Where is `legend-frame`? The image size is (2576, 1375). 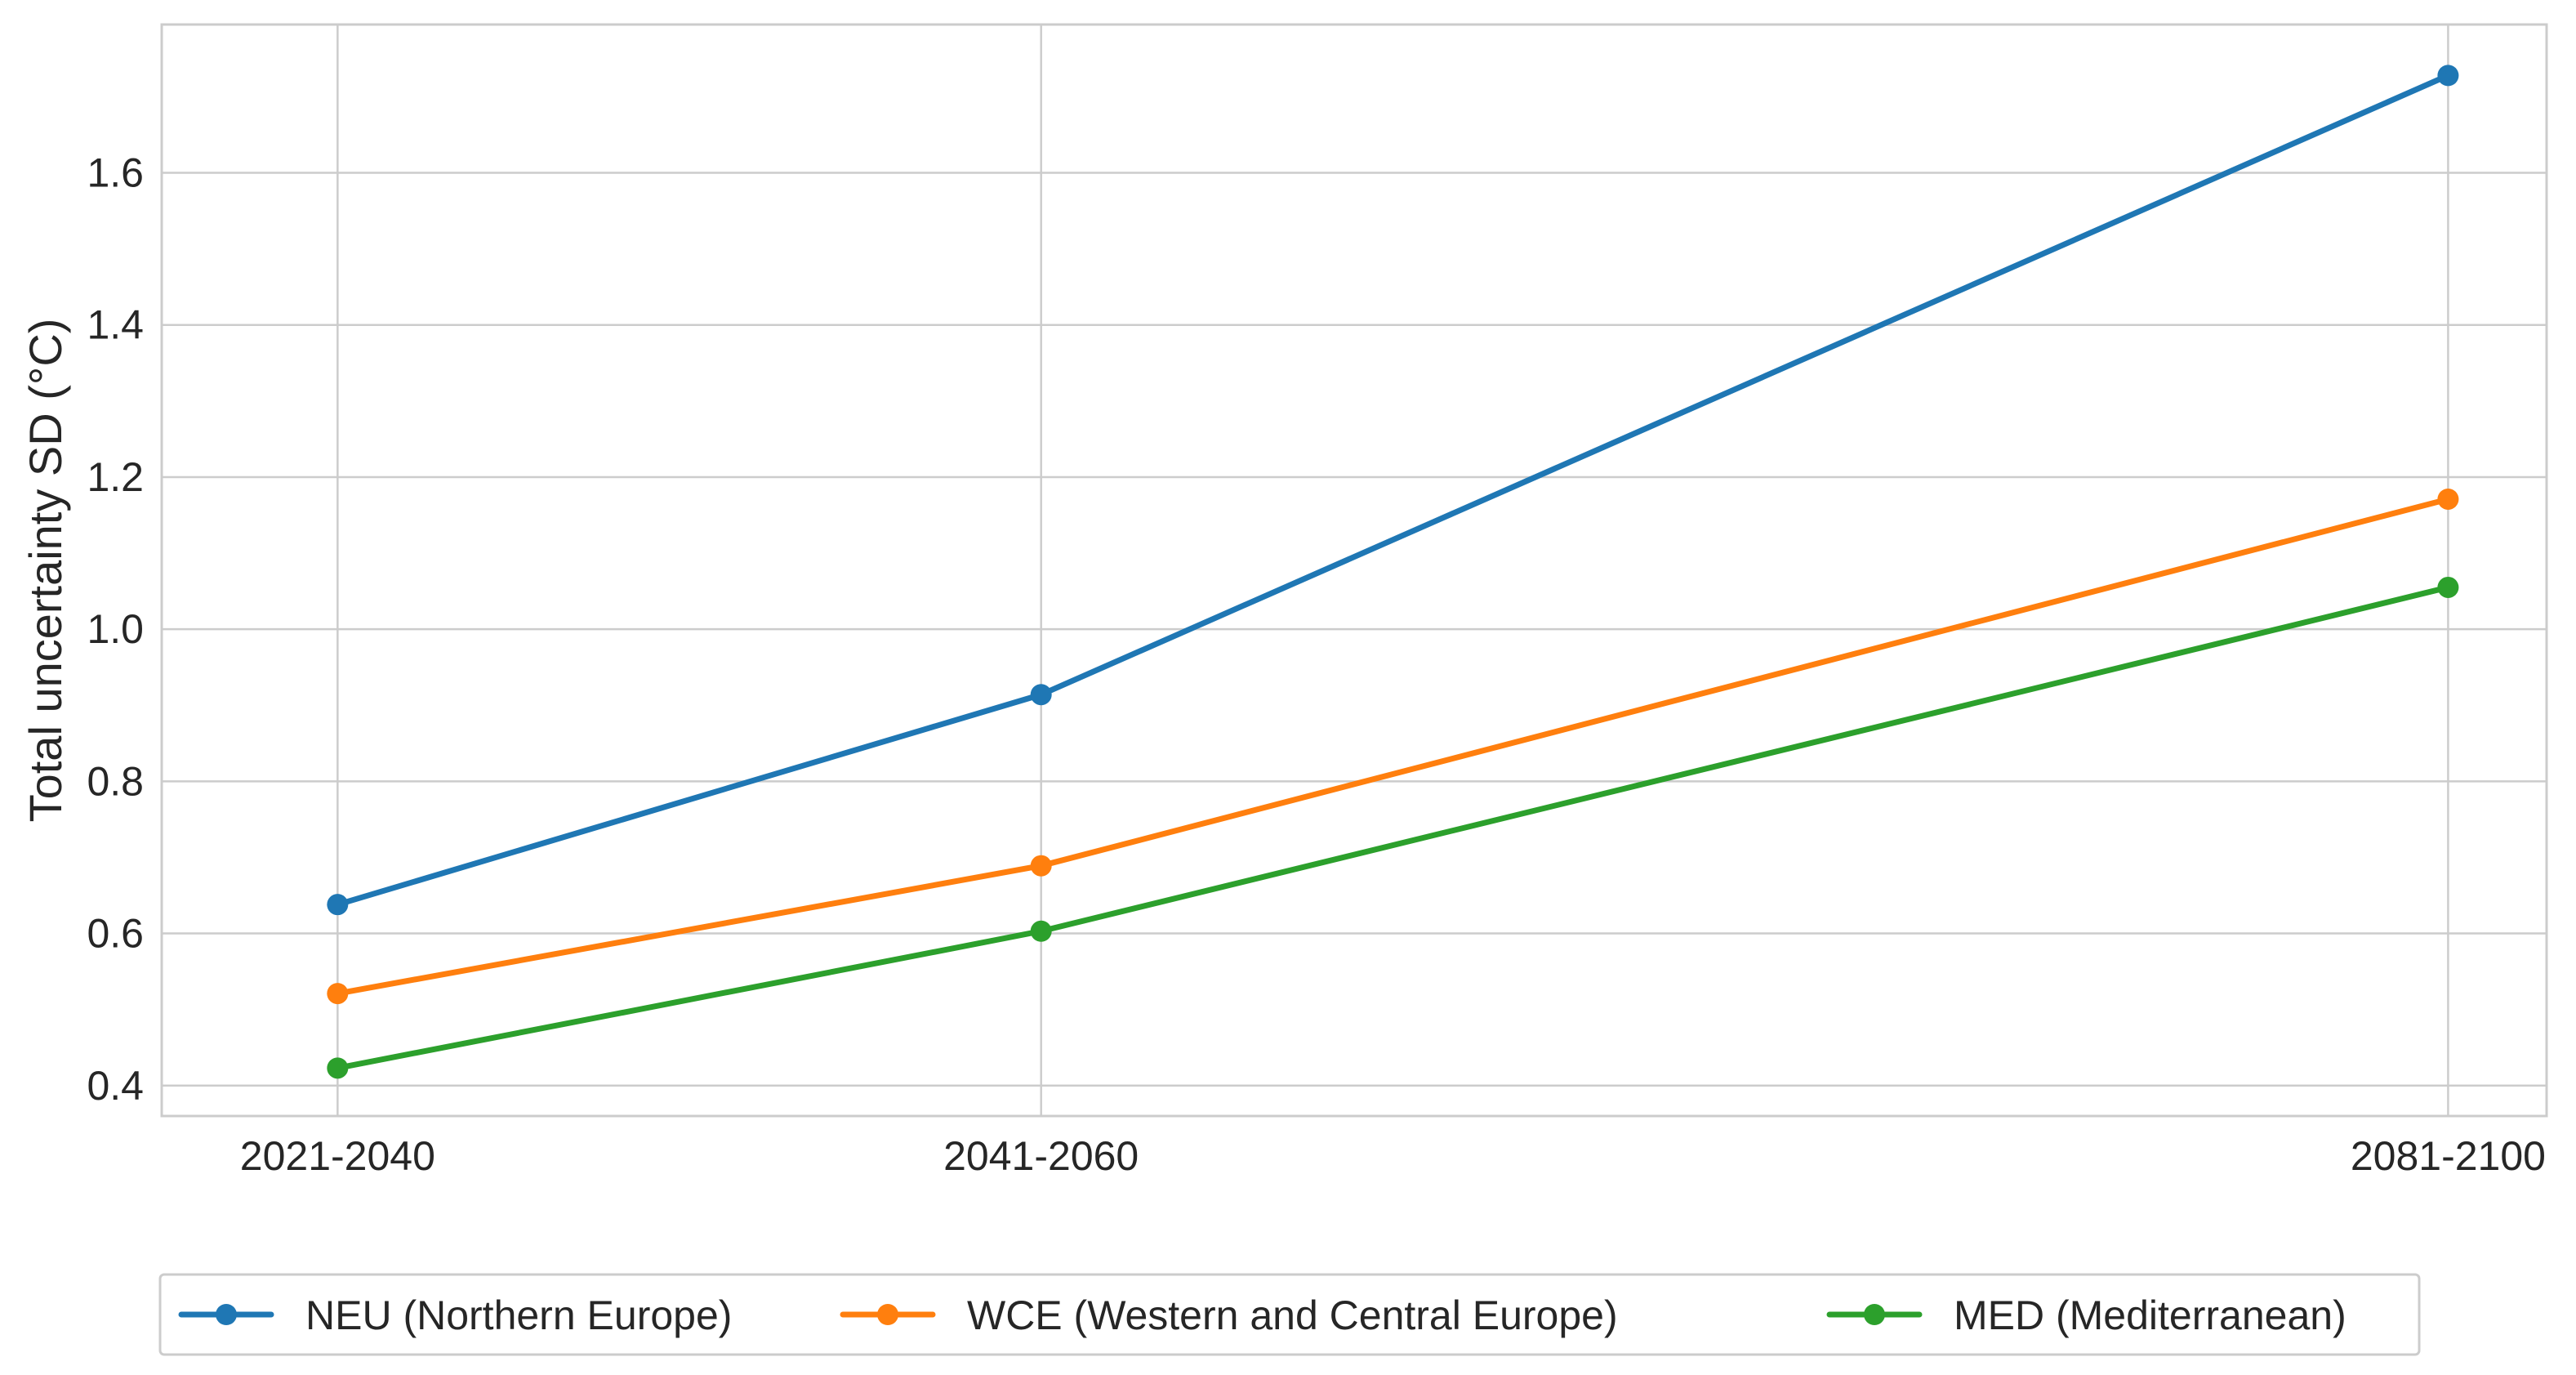
legend-frame is located at coordinates (1289, 1314).